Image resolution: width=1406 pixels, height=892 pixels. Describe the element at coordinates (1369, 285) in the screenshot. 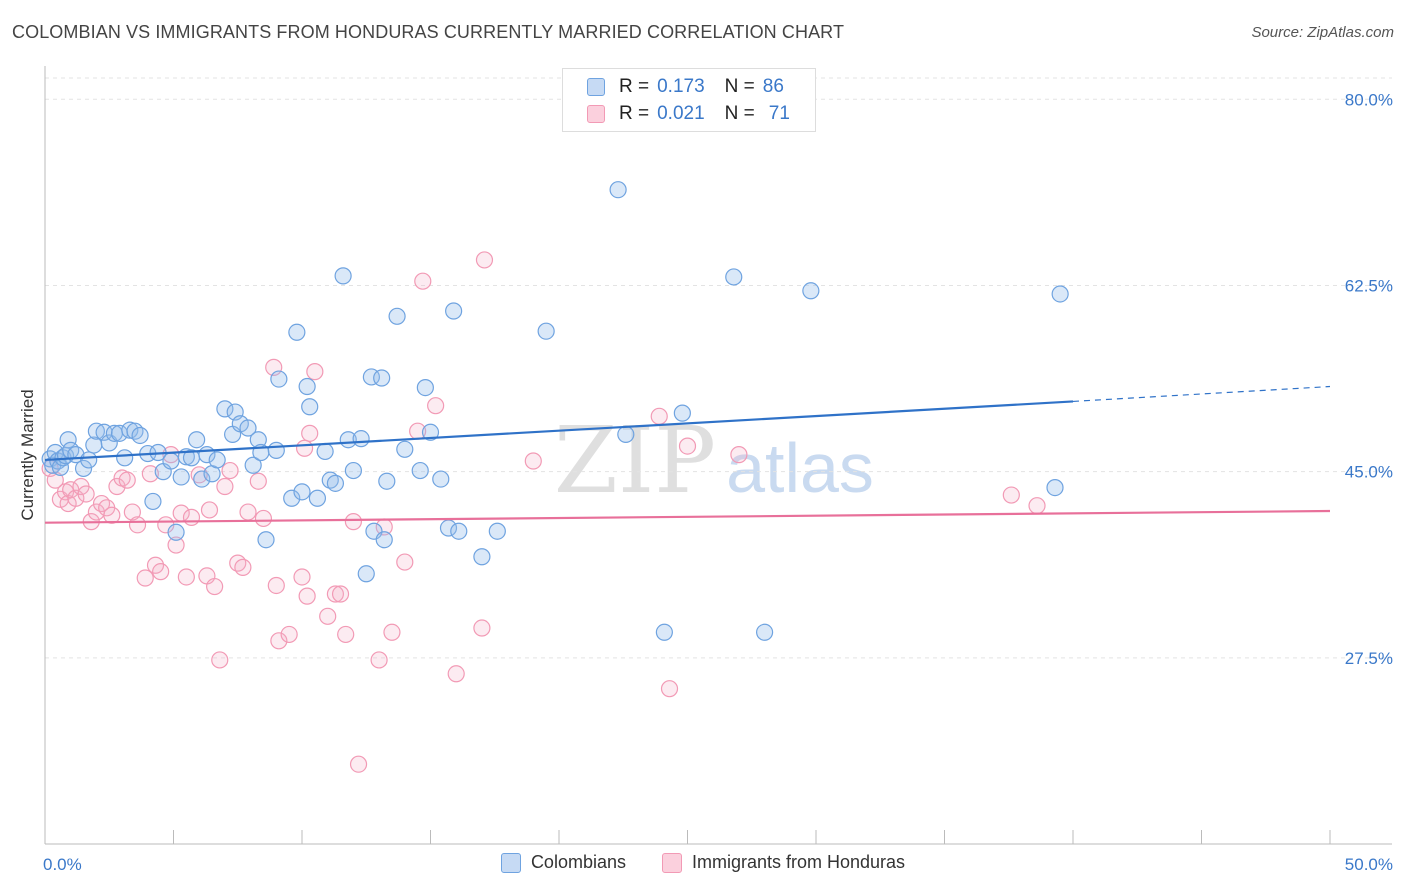

I see `y-tick-label: 62.5%` at that location.